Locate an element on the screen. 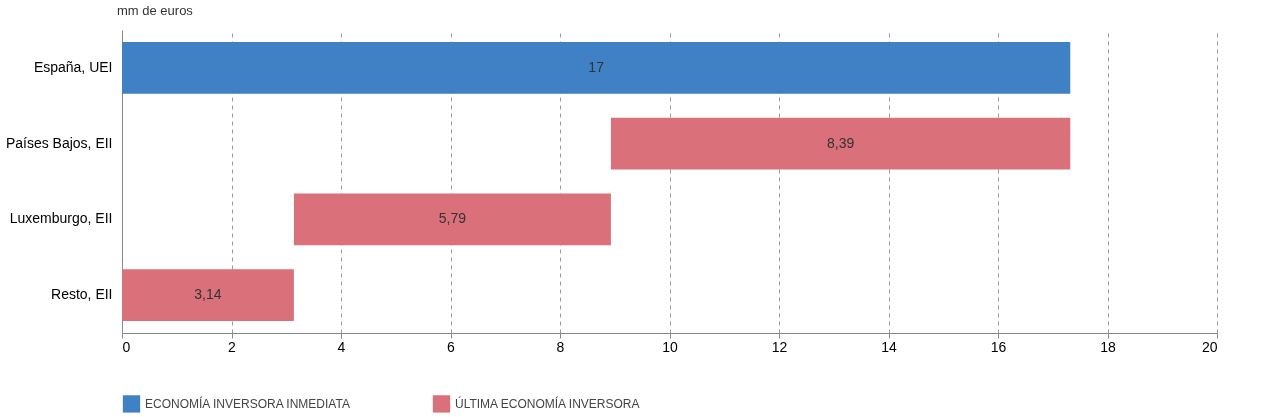  data-label: 5,79 is located at coordinates (452, 218).